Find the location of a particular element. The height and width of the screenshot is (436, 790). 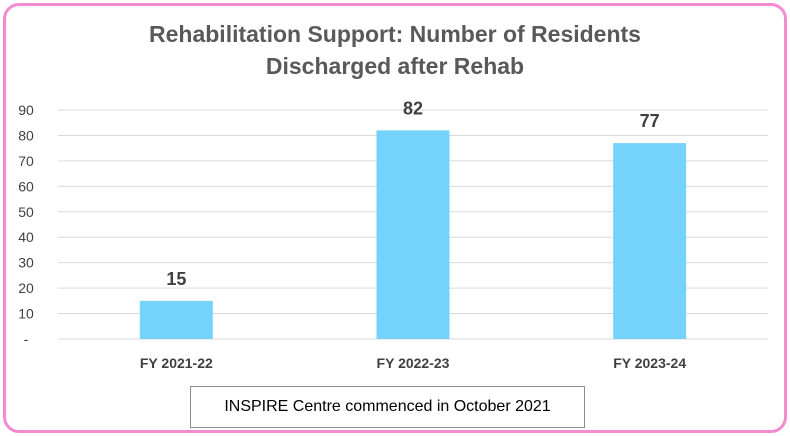

y-tick-label: 30 is located at coordinates (26, 263).